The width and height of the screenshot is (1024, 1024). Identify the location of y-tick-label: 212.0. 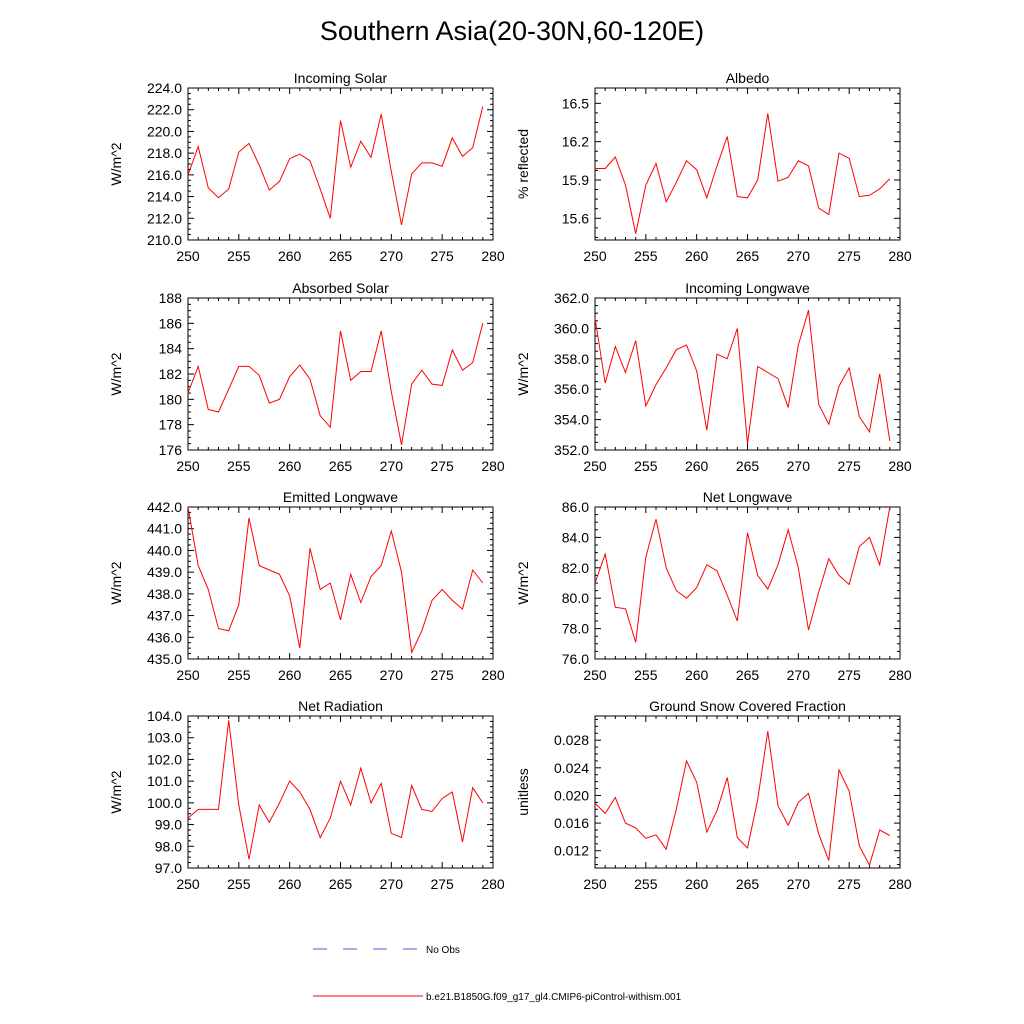
(164, 218).